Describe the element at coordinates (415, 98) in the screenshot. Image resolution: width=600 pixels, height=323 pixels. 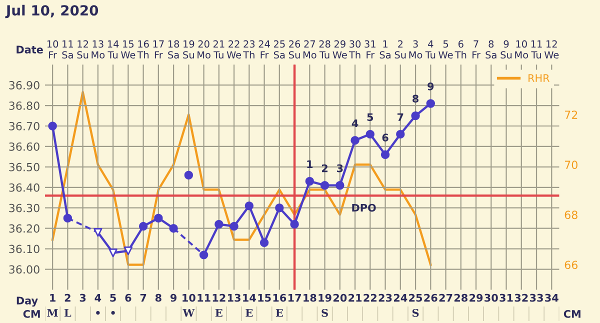
I see `annotation: 8` at that location.